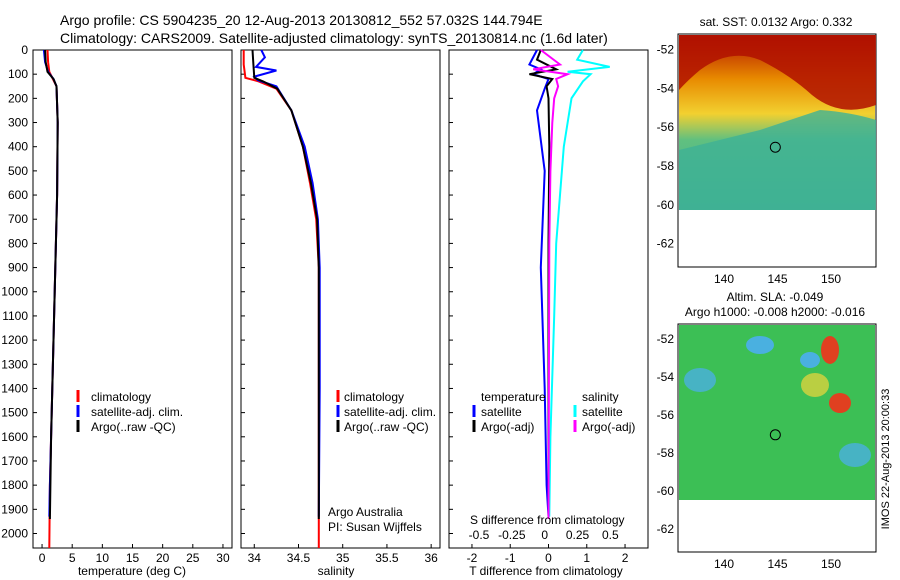 This screenshot has width=900, height=580. What do you see at coordinates (387, 558) in the screenshot?
I see `x-tick-label: 35.5` at bounding box center [387, 558].